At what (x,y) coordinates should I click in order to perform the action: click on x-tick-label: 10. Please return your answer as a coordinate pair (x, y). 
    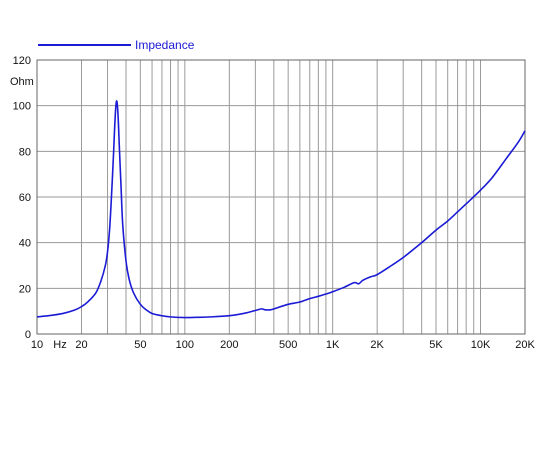
    Looking at the image, I should click on (37, 345).